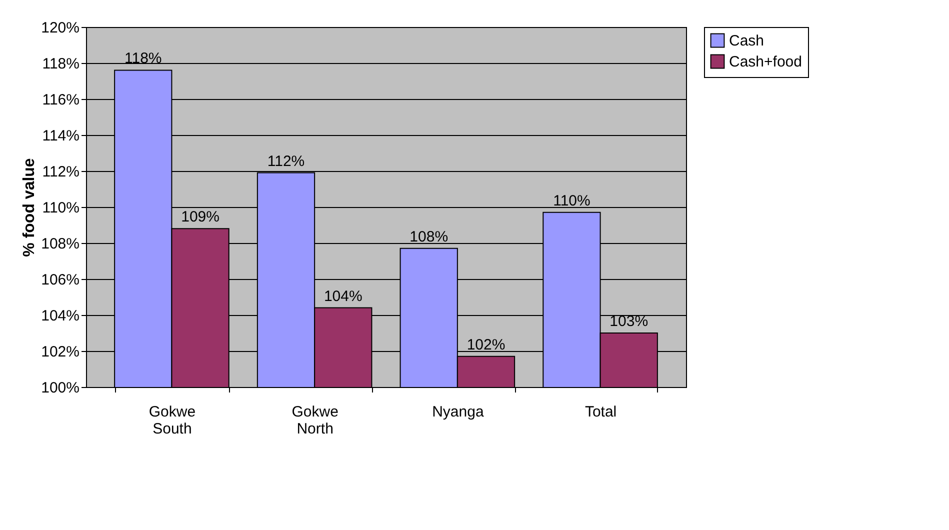 The width and height of the screenshot is (949, 530). Describe the element at coordinates (60, 316) in the screenshot. I see `y-tick-label: 104%` at that location.